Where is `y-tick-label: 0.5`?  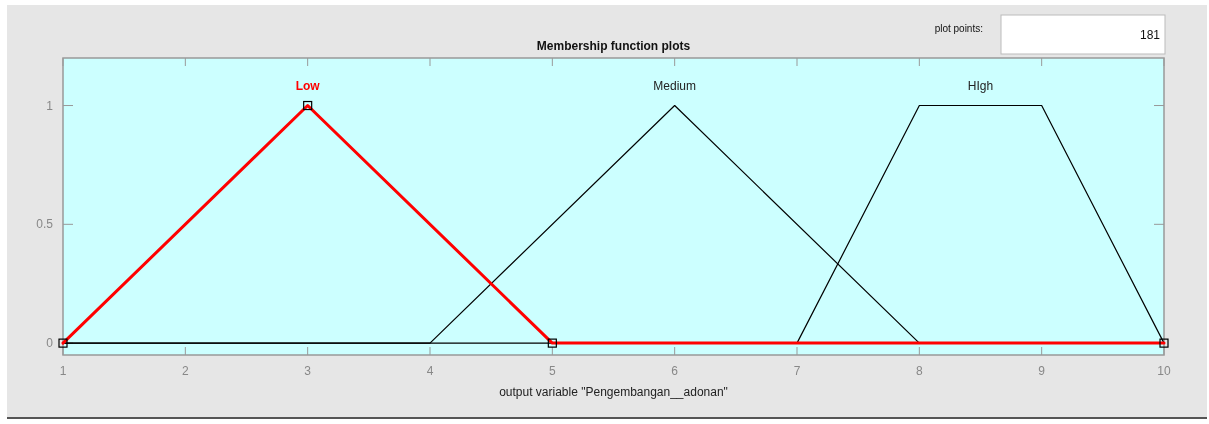 y-tick-label: 0.5 is located at coordinates (45, 224).